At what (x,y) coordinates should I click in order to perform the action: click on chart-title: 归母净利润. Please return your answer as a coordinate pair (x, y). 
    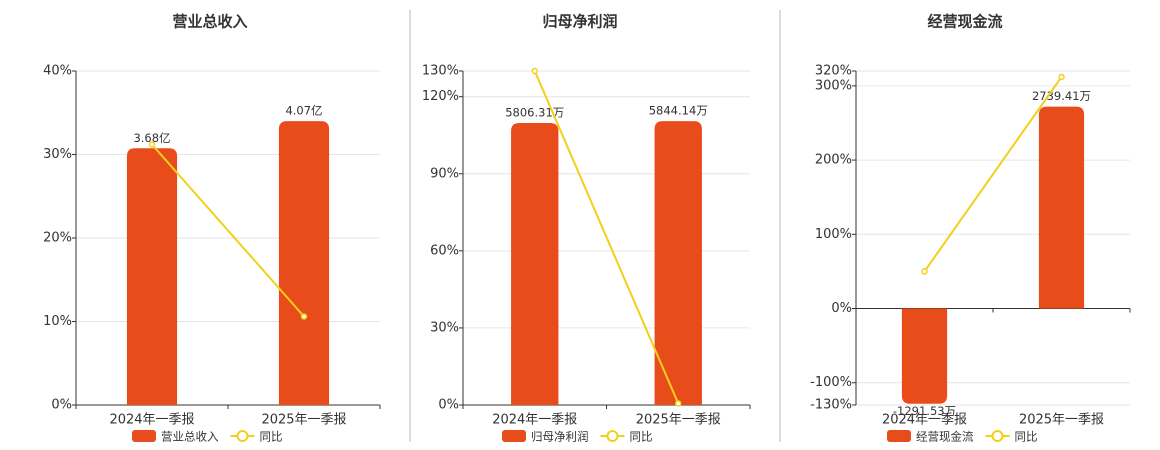
    Looking at the image, I should click on (579, 22).